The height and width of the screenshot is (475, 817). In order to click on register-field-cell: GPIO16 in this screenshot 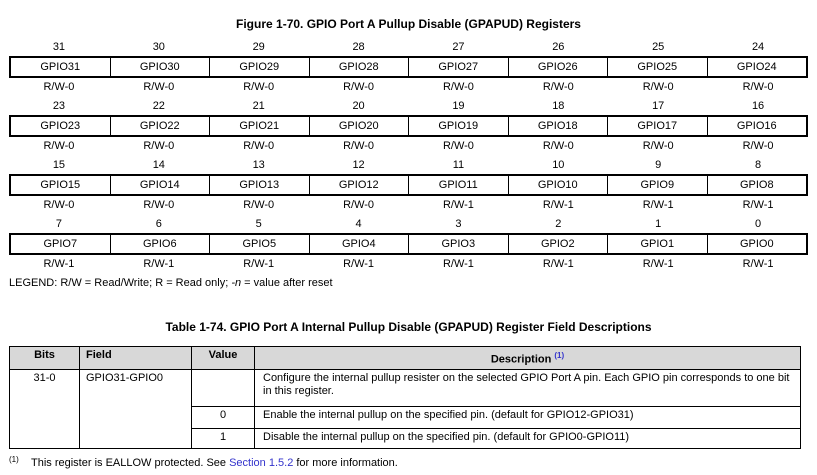, I will do `click(756, 126)`.